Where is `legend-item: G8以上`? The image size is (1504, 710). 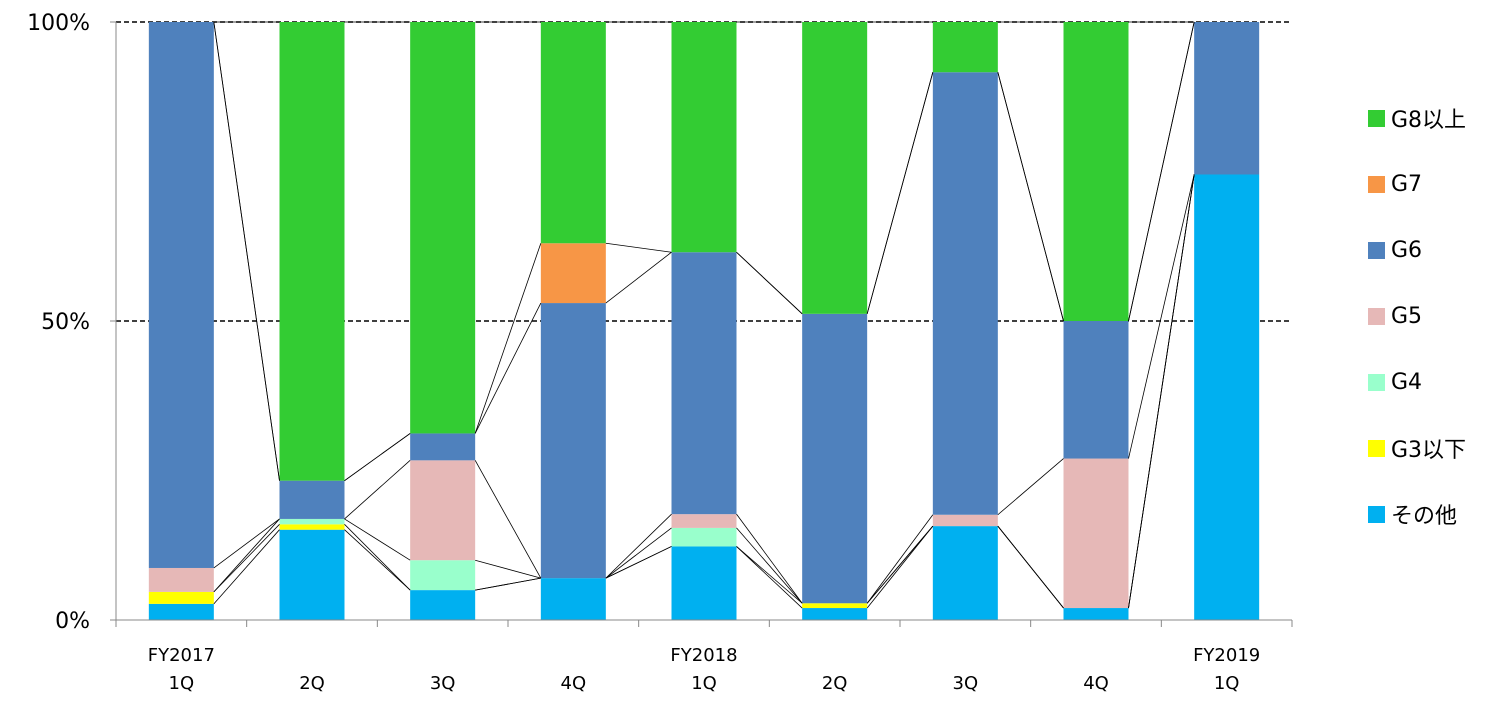 legend-item: G8以上 is located at coordinates (1417, 118).